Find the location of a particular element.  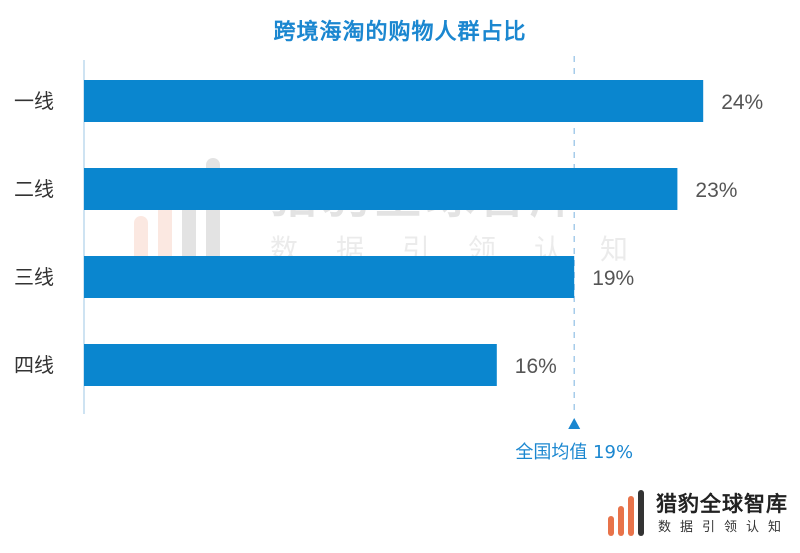

category-label-1: 一线 is located at coordinates (34, 101).